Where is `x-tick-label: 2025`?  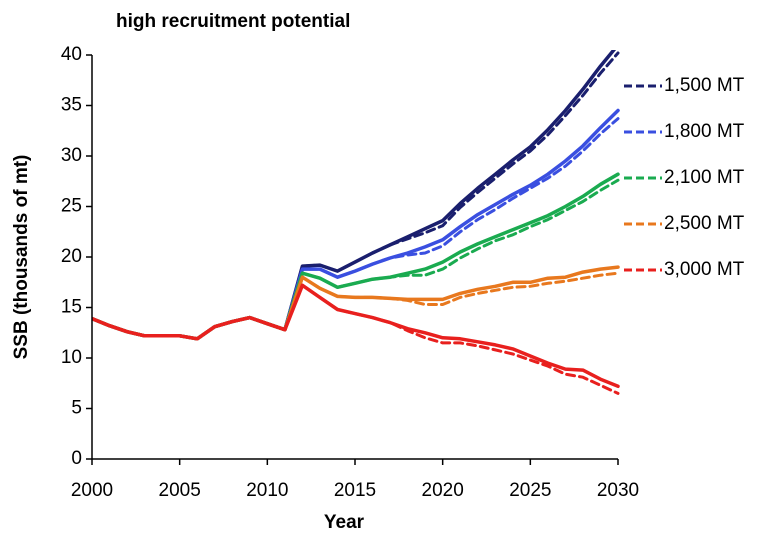 x-tick-label: 2025 is located at coordinates (530, 490).